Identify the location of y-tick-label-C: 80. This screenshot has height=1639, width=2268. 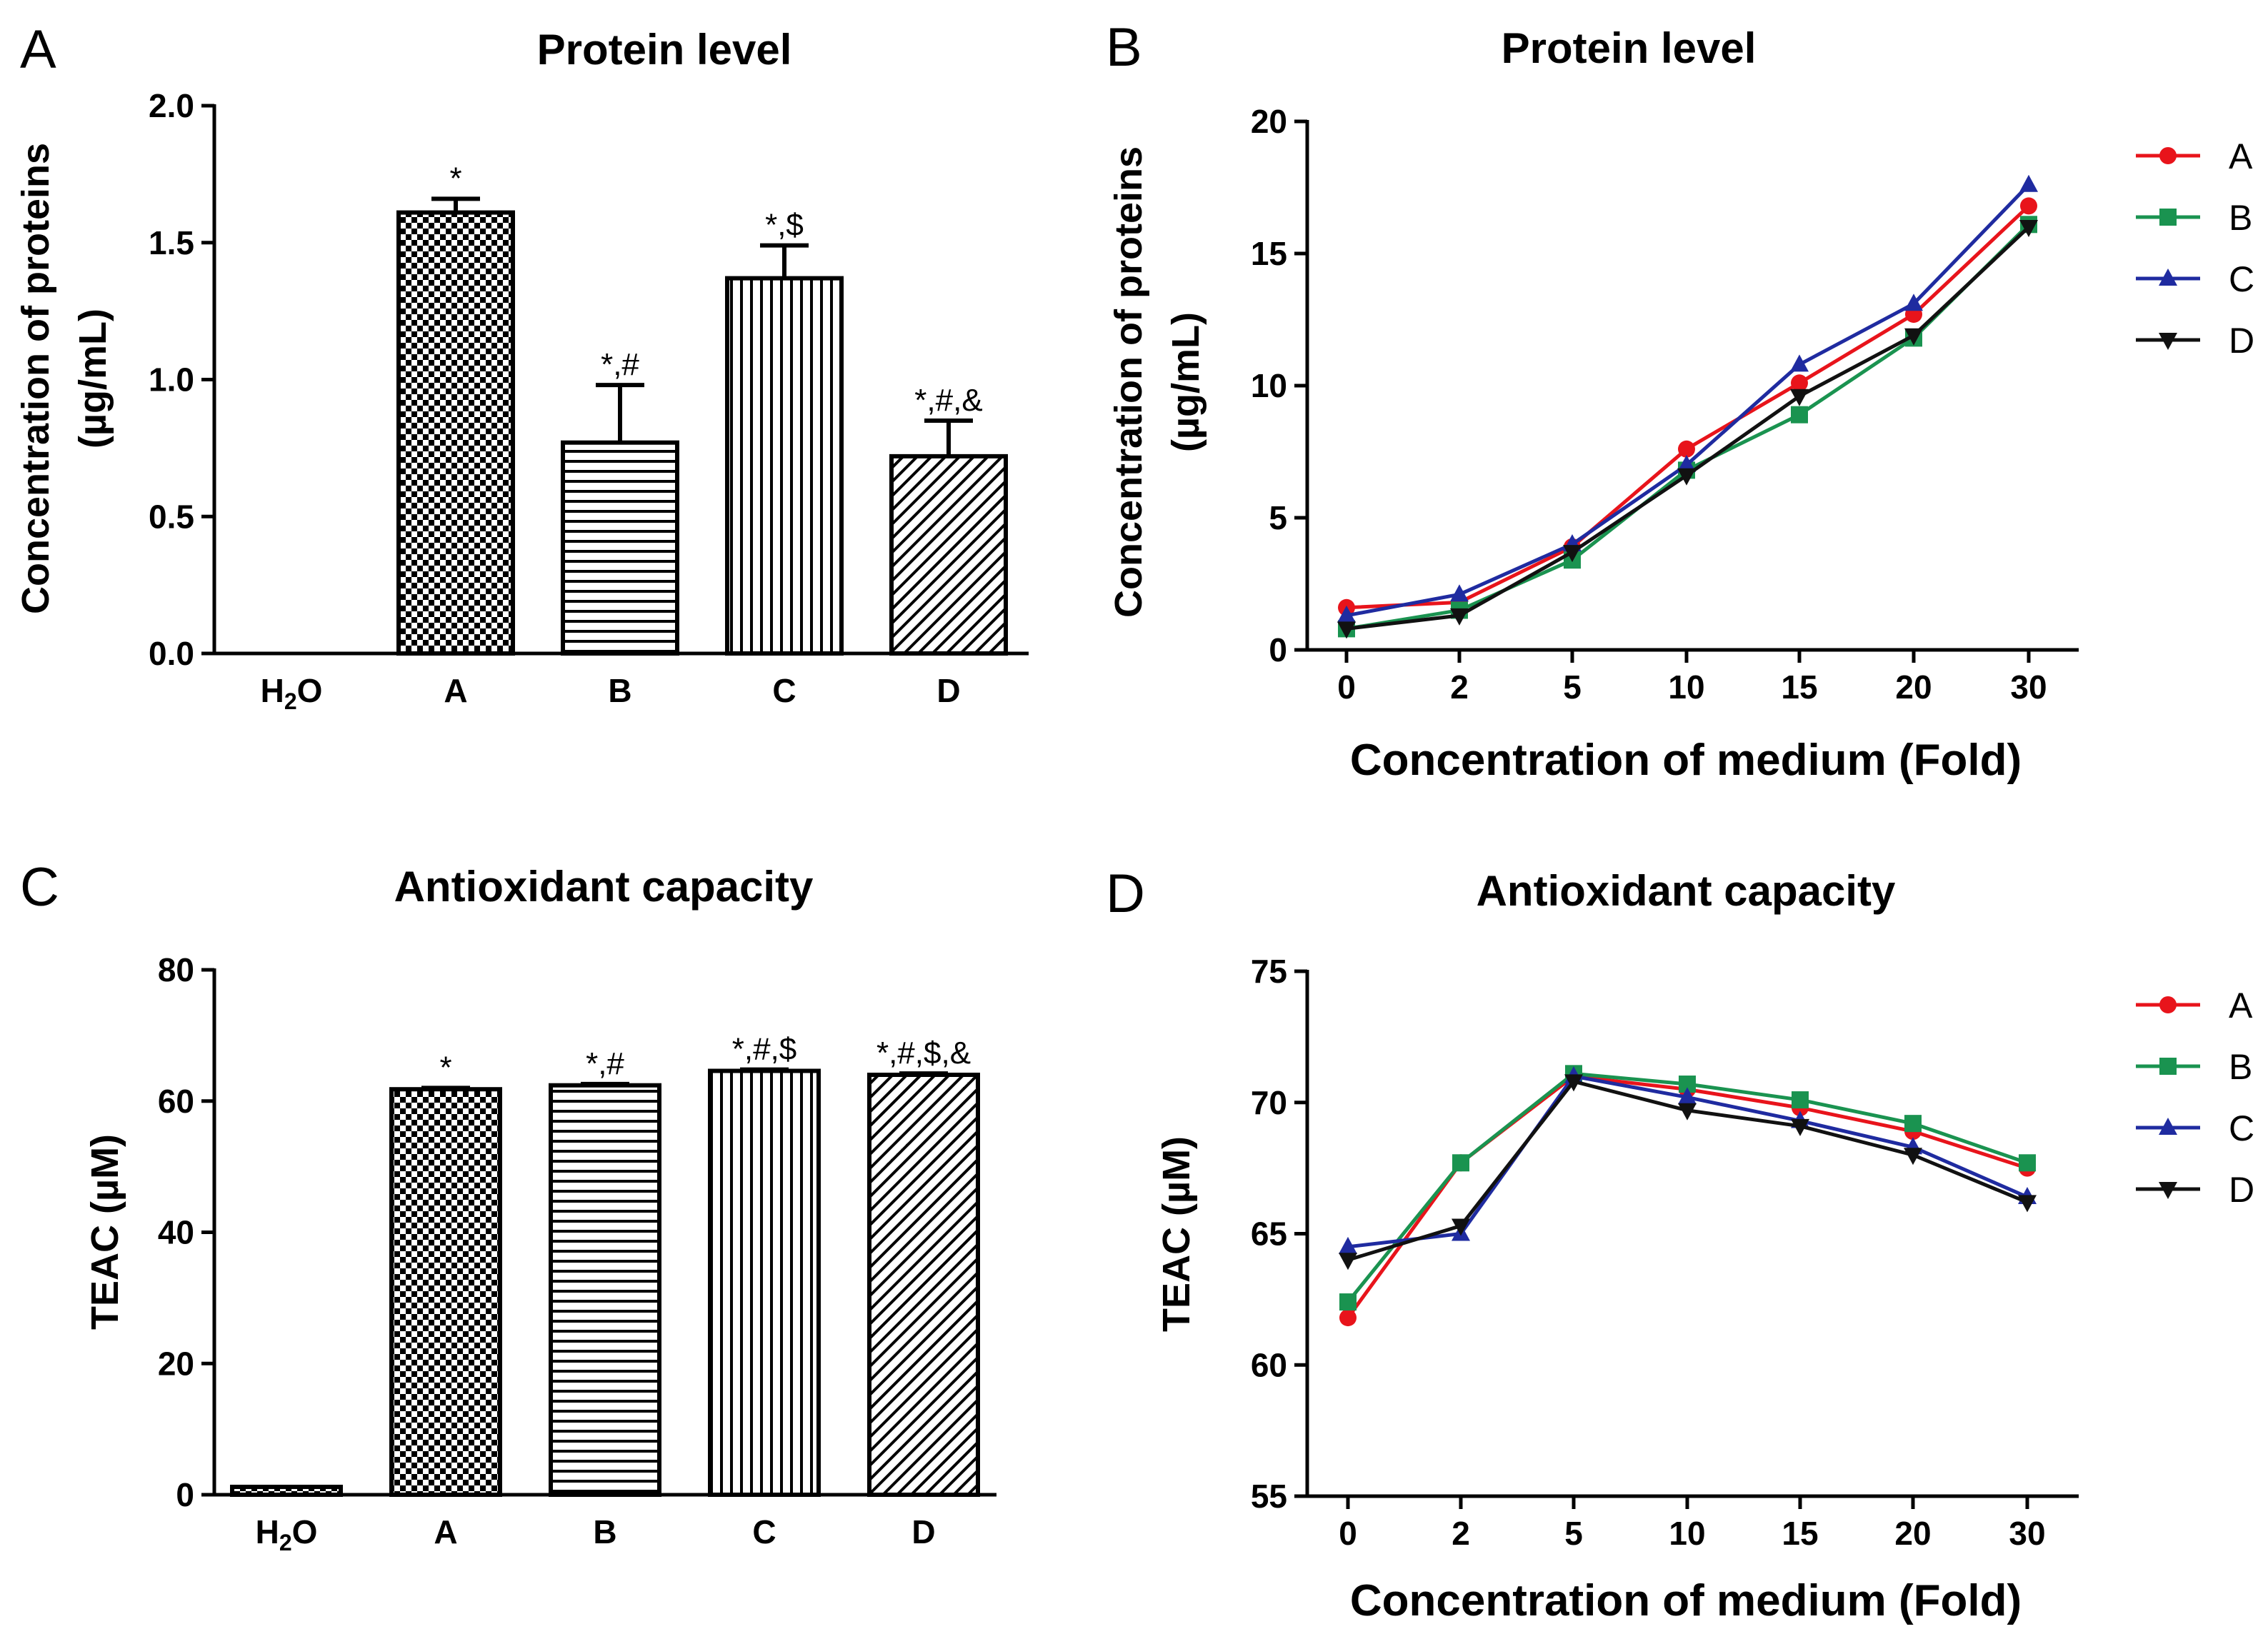
(176, 969).